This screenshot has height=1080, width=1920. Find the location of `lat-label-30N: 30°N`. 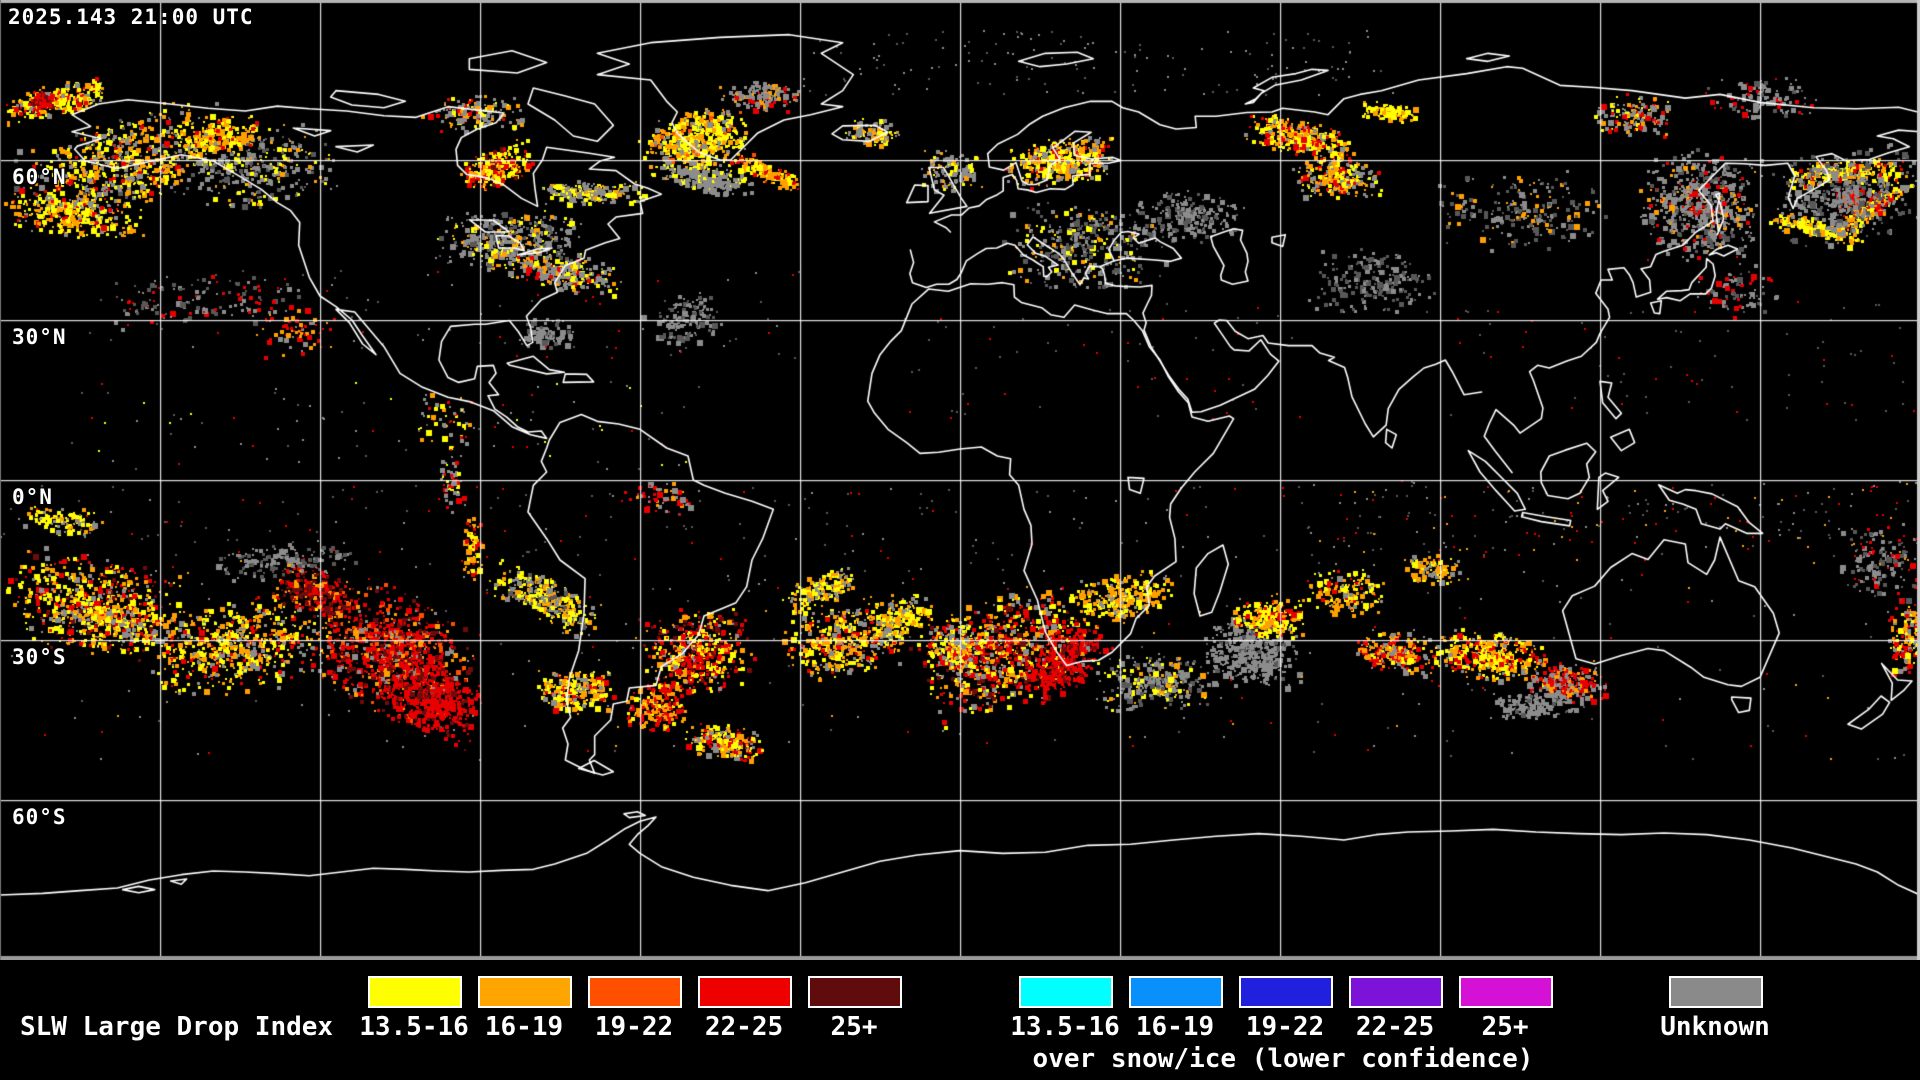

lat-label-30N: 30°N is located at coordinates (39, 337).